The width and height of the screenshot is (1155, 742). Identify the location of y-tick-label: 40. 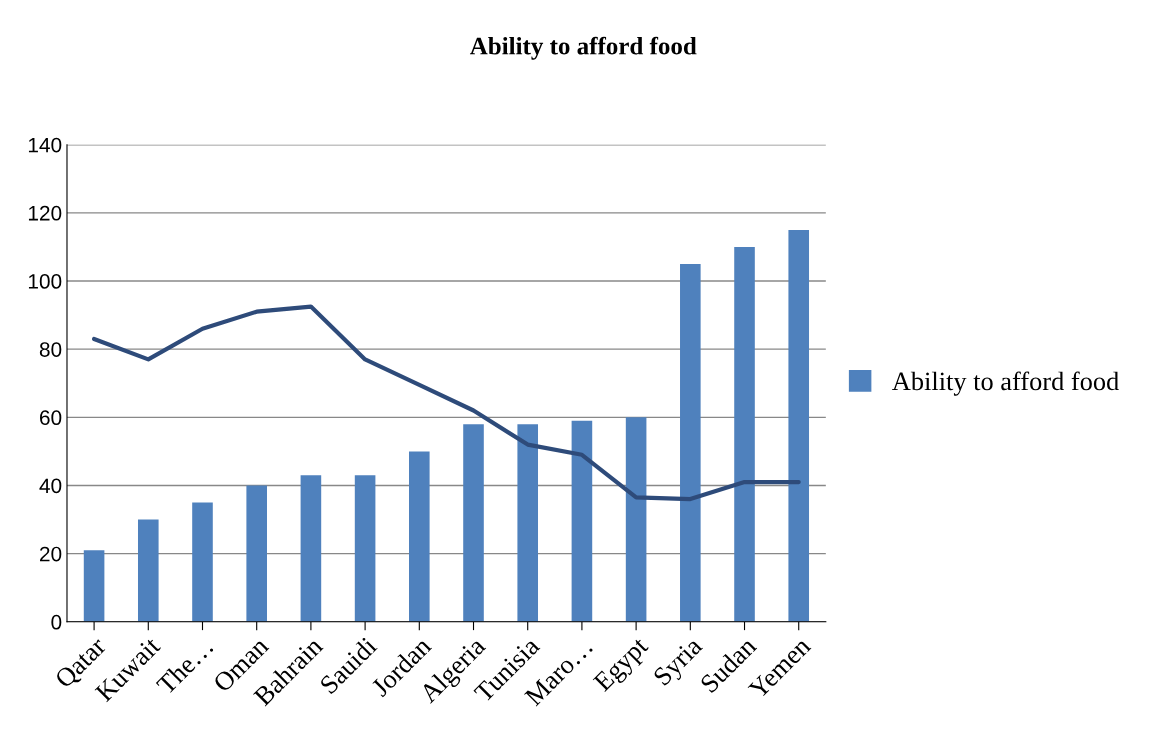
(50, 486).